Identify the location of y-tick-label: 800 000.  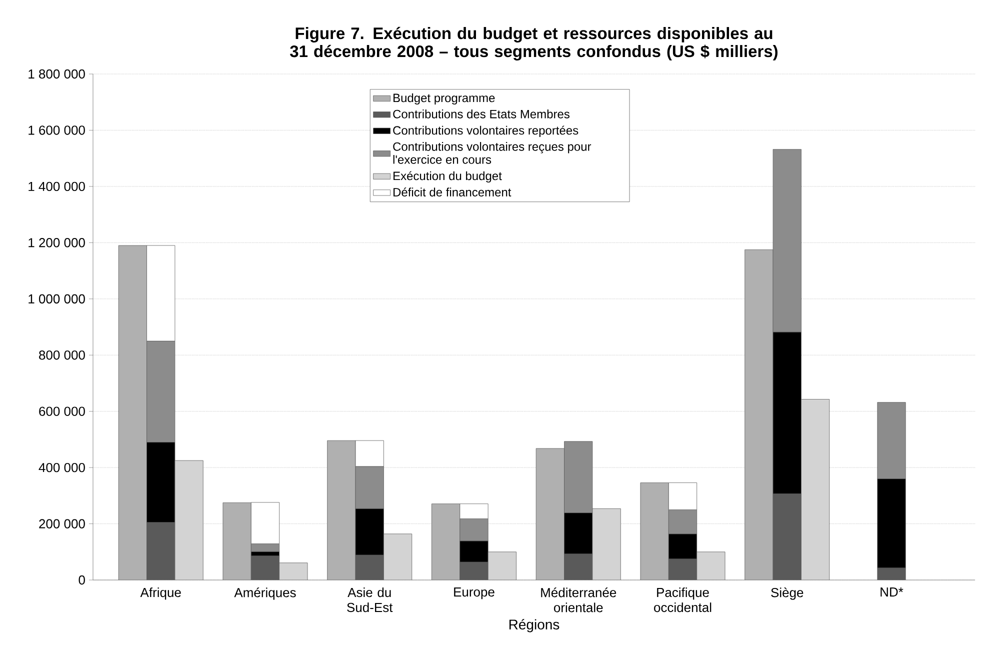
(62, 355).